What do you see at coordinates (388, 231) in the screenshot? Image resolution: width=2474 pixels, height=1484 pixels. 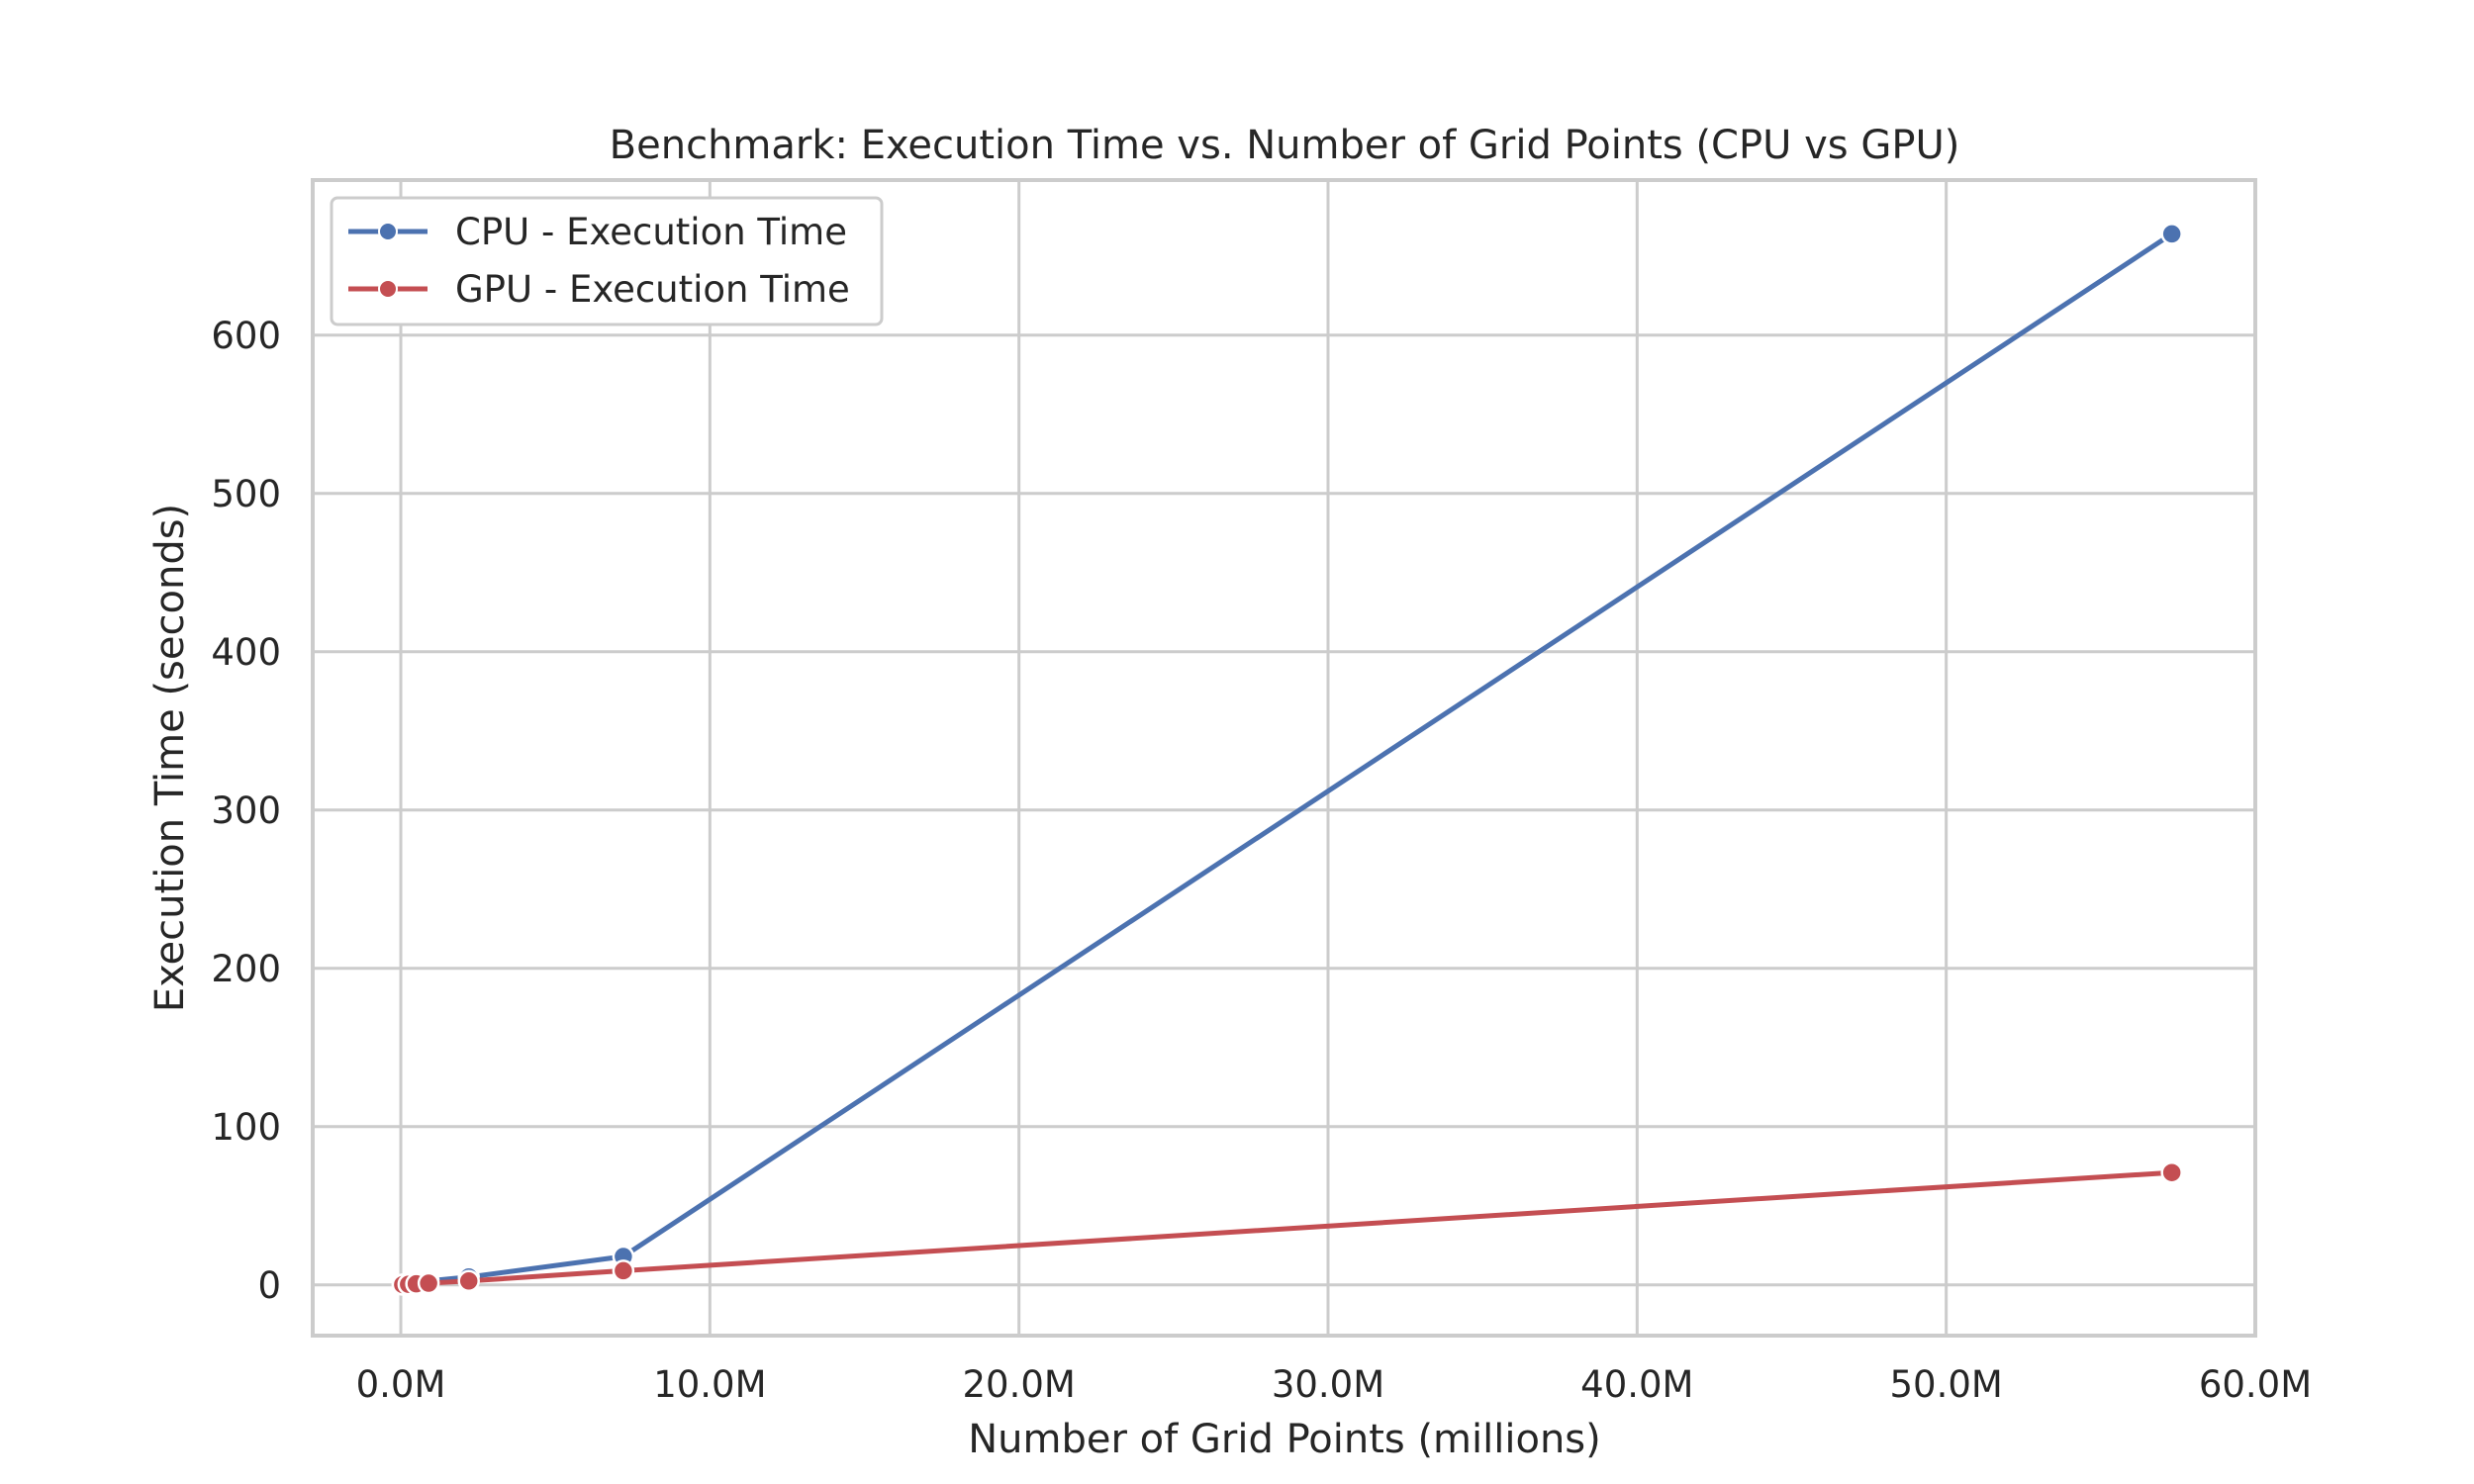 I see `legend-cpu-marker` at bounding box center [388, 231].